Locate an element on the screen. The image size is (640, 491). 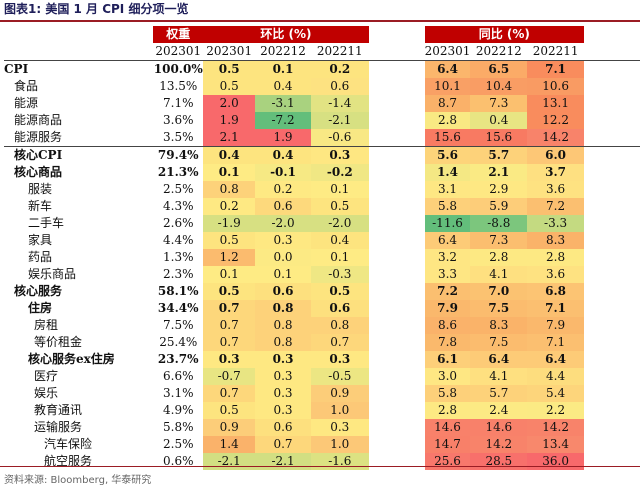
yoy-cell: 3.0 is located at coordinates (447, 376).